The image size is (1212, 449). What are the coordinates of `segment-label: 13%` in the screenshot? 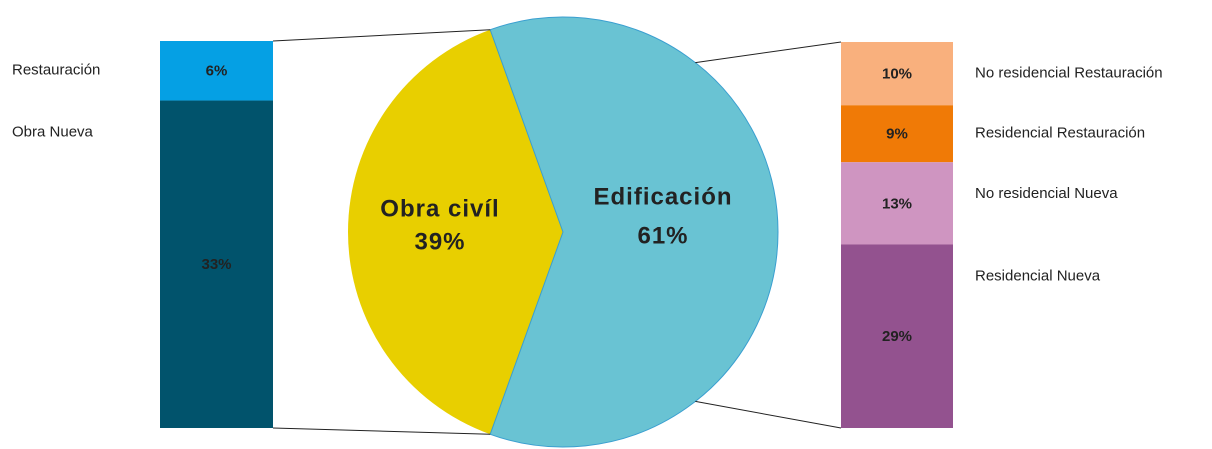 It's located at (897, 203).